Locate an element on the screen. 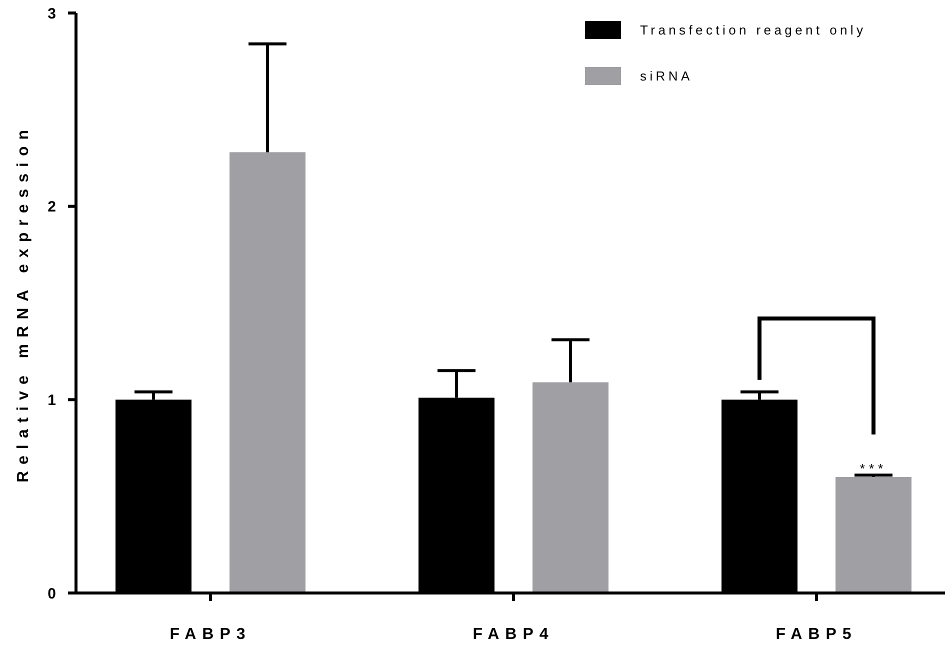  y-tick-label: 2 is located at coordinates (52, 207).